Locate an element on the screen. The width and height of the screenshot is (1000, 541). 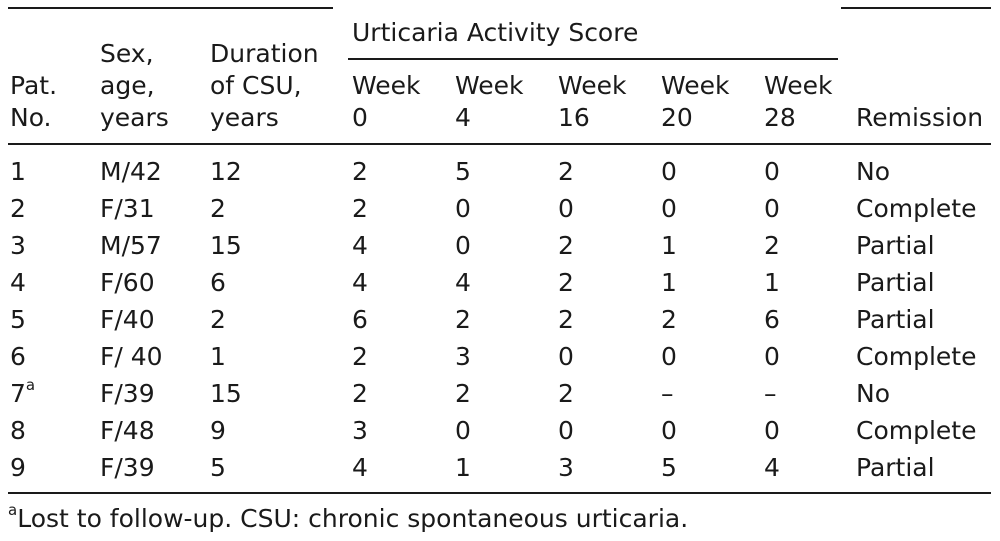
column-header-pat-no-line-1: No. is located at coordinates (31, 117).